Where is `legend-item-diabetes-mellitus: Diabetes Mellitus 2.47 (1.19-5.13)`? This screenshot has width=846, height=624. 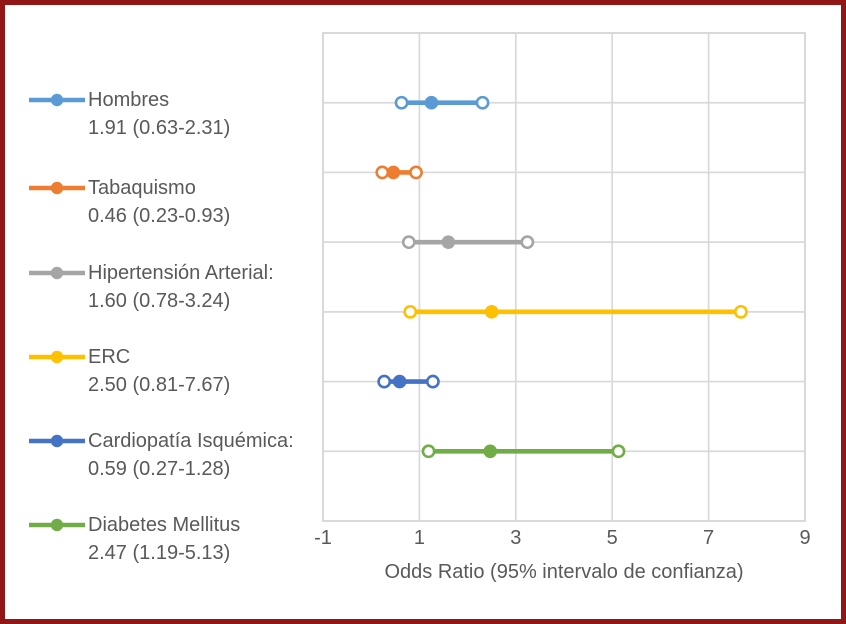 legend-item-diabetes-mellitus: Diabetes Mellitus 2.47 (1.19-5.13) is located at coordinates (134, 539).